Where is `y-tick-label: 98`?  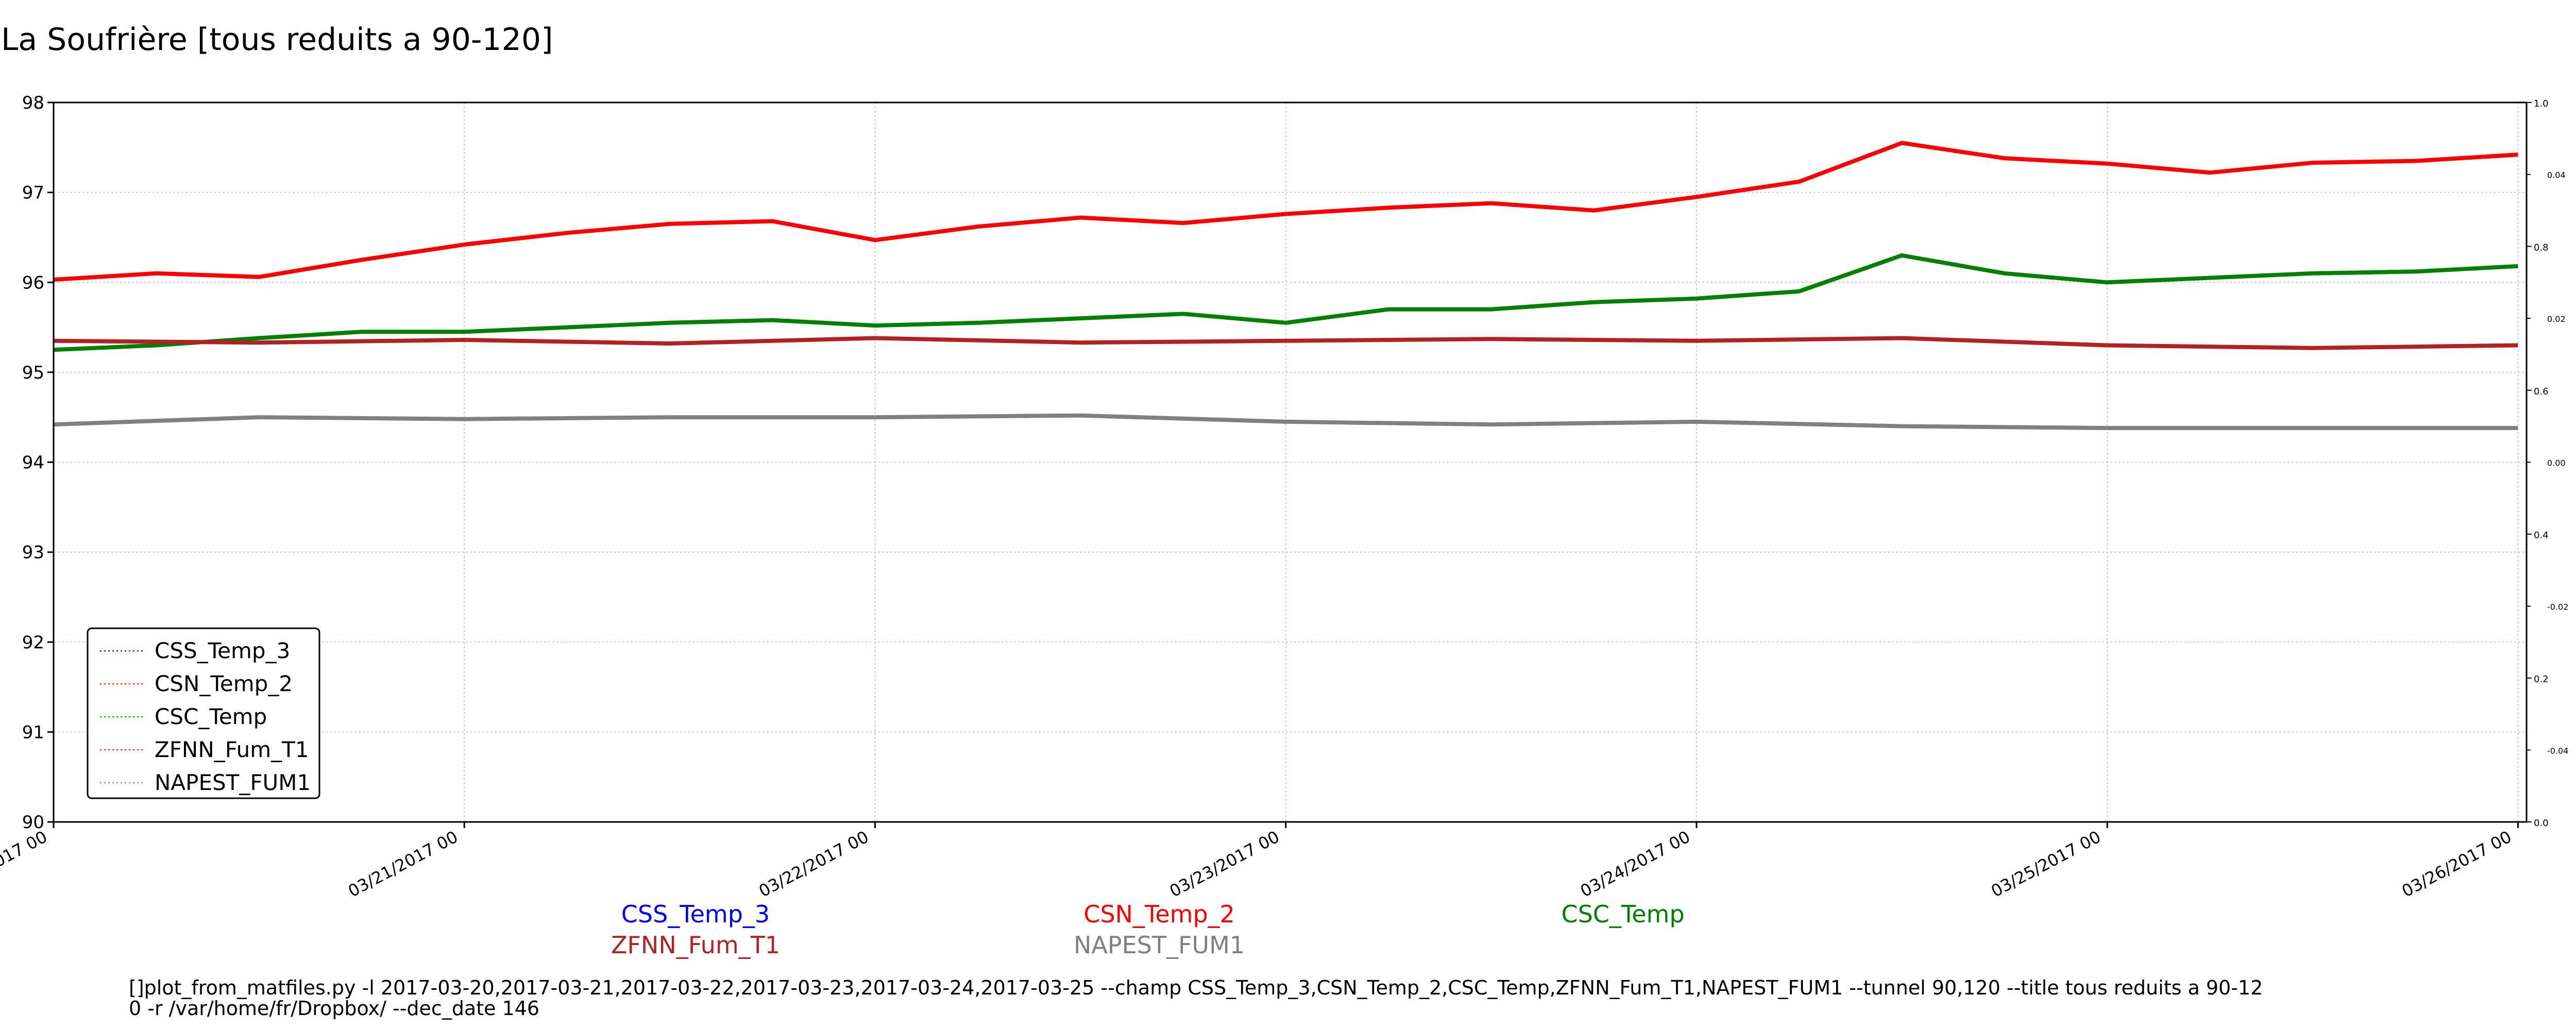 y-tick-label: 98 is located at coordinates (33, 103).